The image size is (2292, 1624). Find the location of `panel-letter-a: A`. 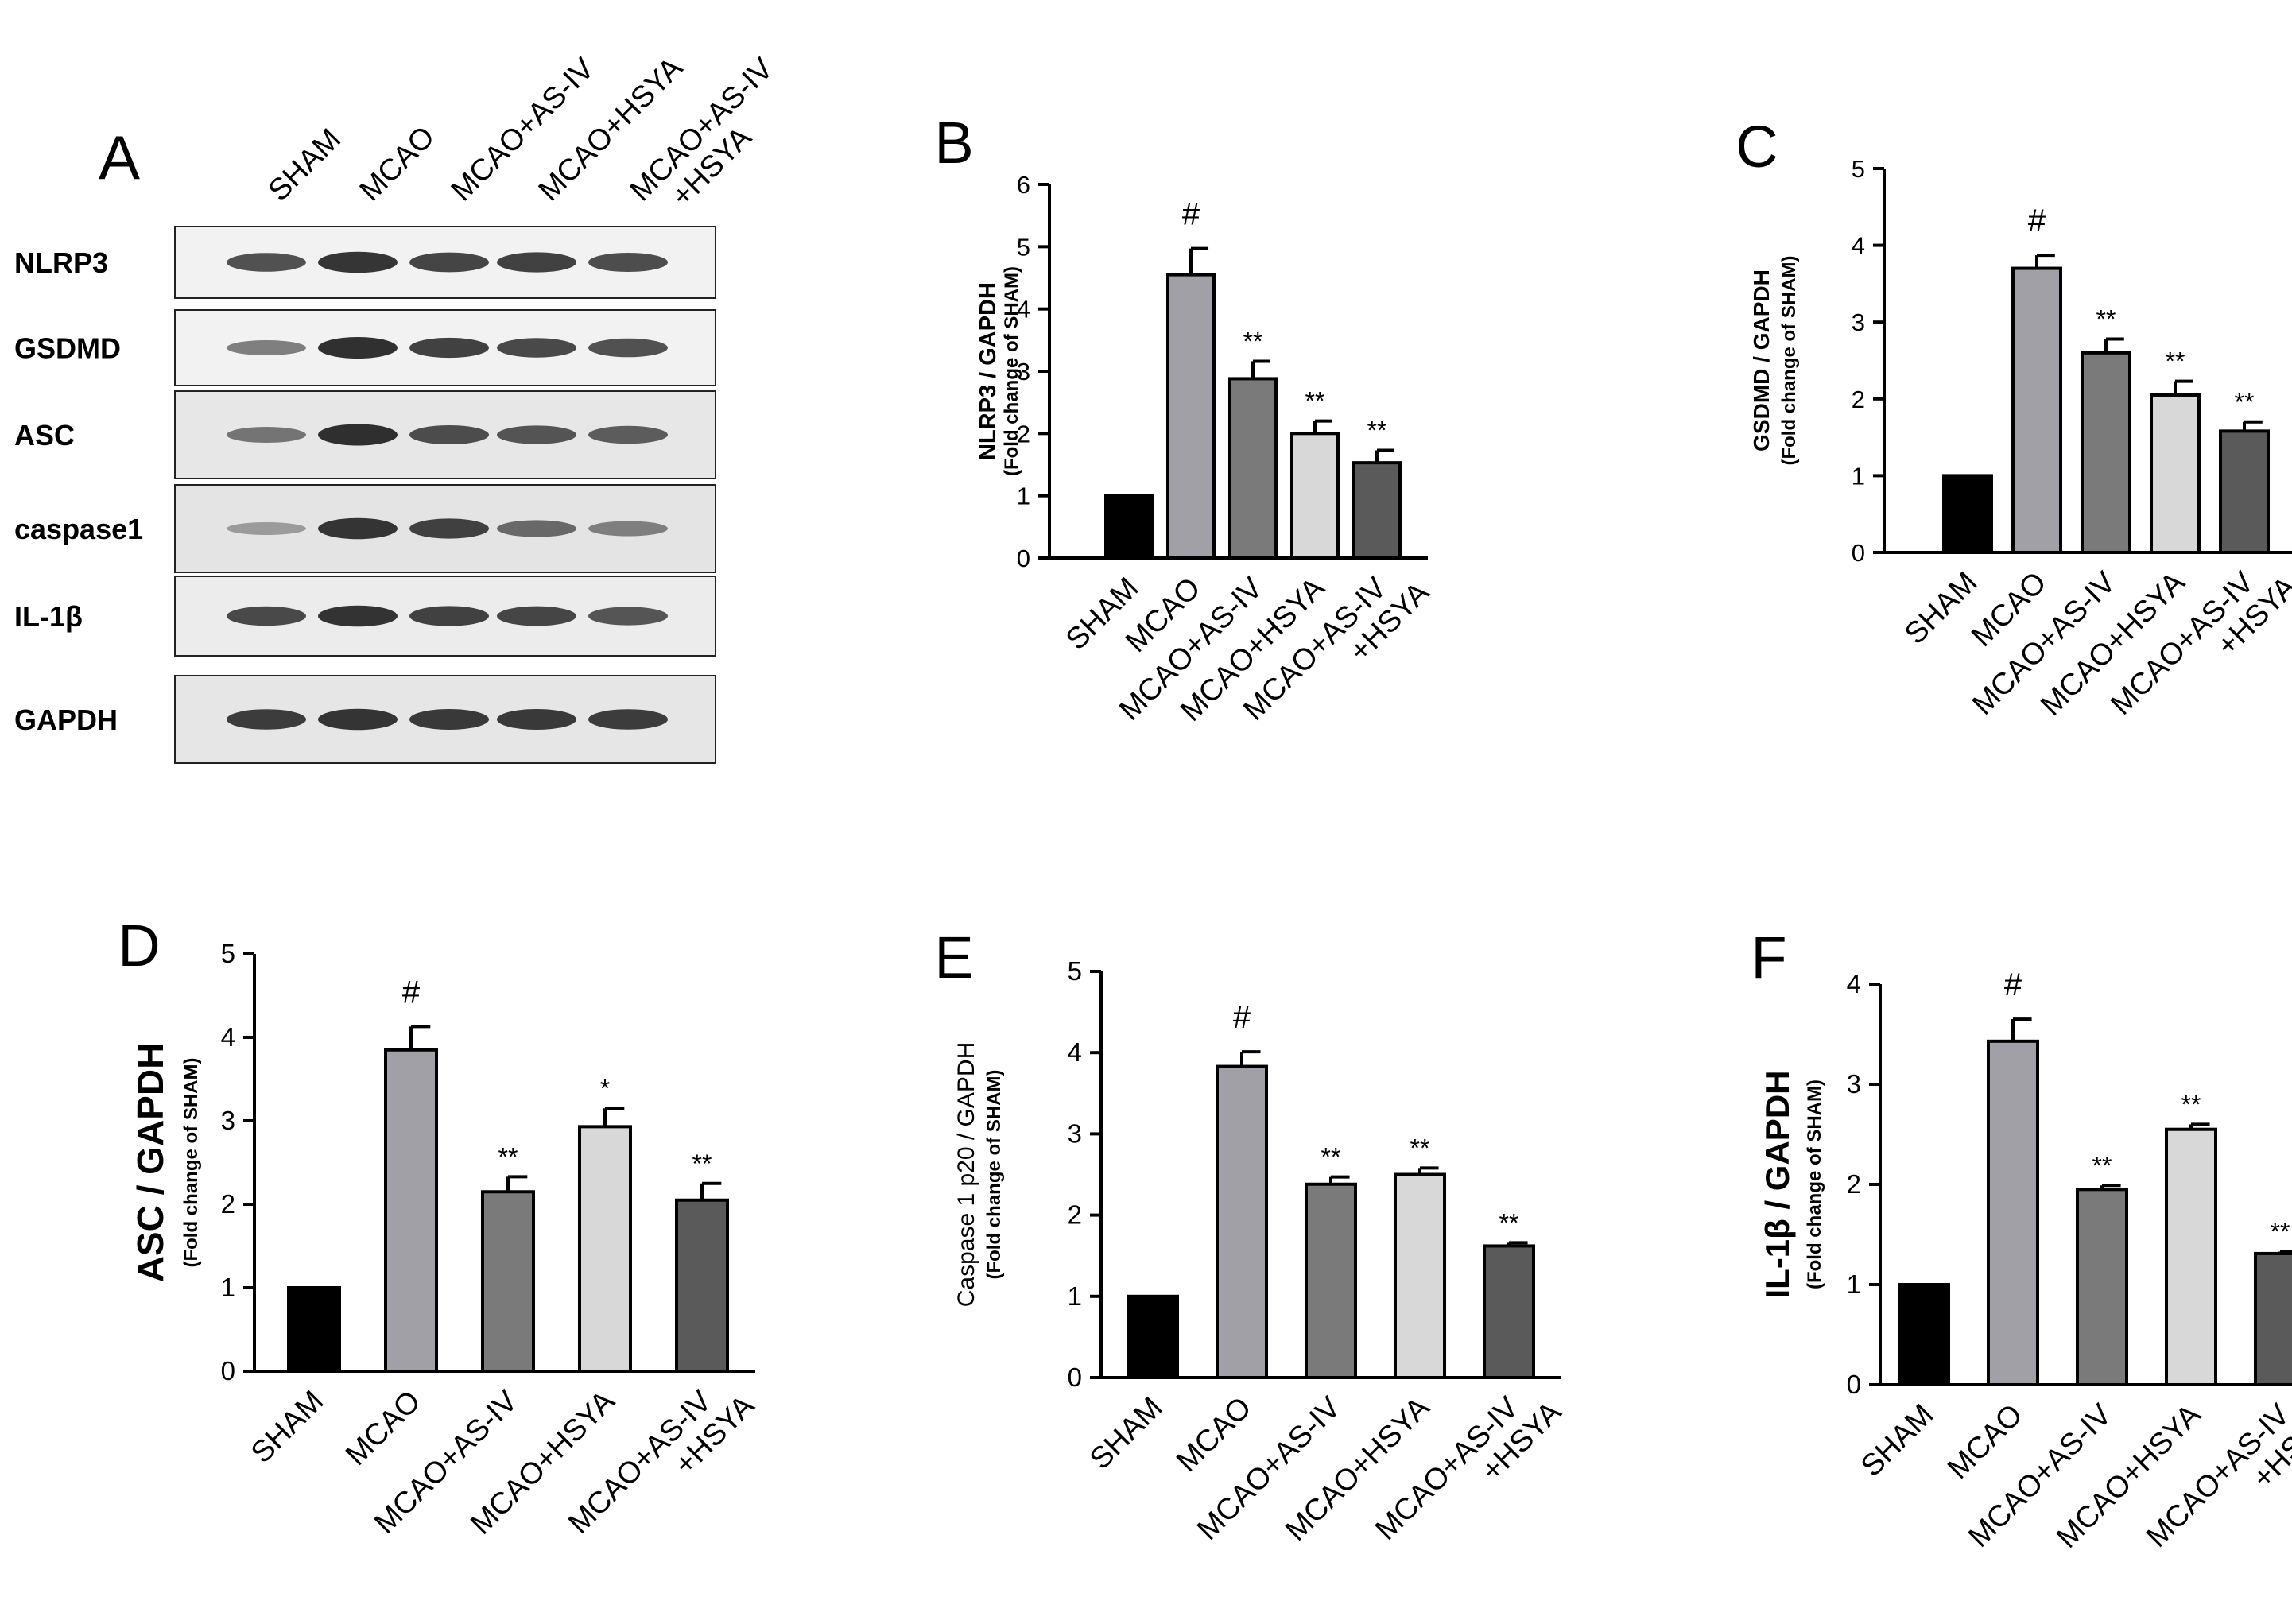

panel-letter-a: A is located at coordinates (119, 157).